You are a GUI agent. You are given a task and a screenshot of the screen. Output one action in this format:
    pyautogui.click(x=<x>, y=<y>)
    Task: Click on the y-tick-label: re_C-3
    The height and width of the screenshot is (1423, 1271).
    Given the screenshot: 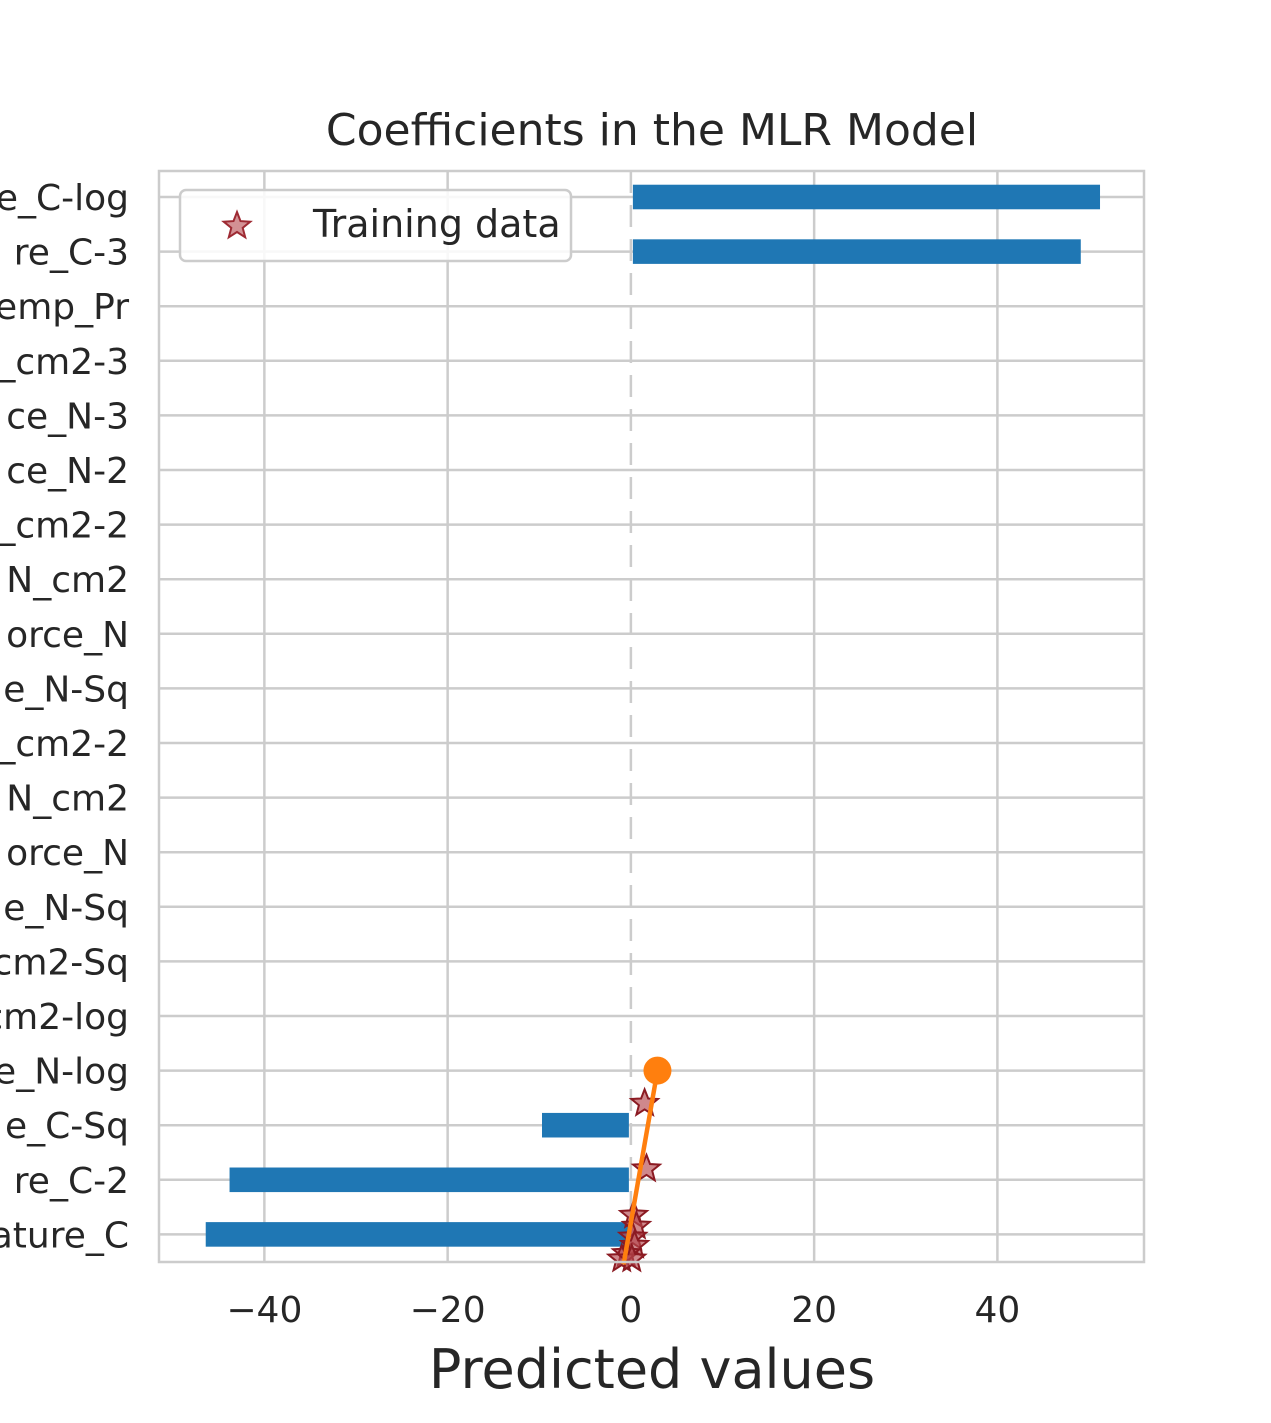 What is the action you would take?
    pyautogui.click(x=71, y=253)
    